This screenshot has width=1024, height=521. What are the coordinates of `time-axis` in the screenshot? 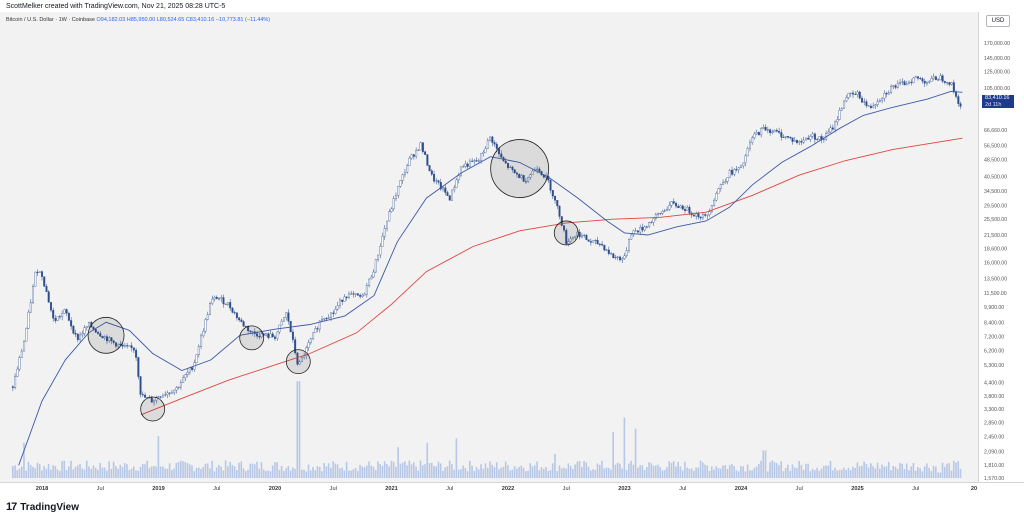 It's located at (512, 488).